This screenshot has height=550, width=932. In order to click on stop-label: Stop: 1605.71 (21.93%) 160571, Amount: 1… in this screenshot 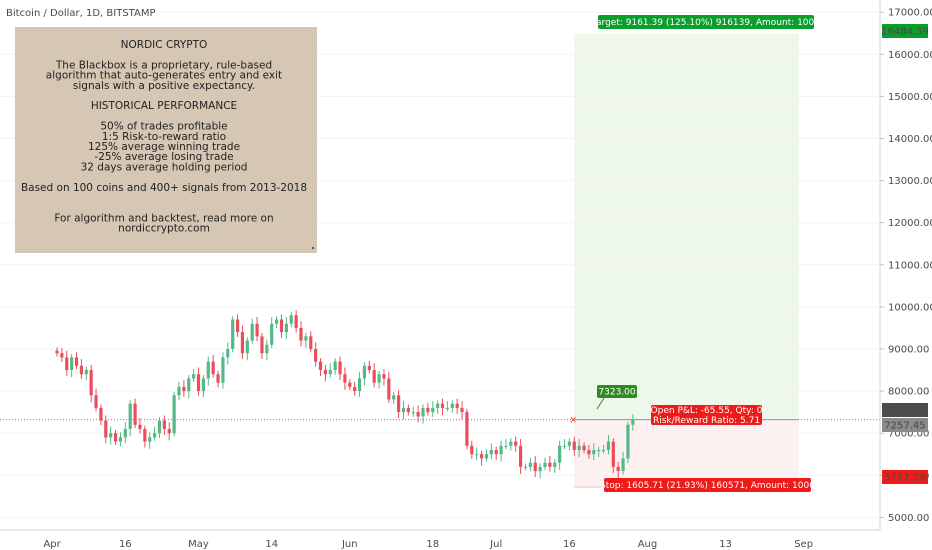, I will do `click(707, 485)`.